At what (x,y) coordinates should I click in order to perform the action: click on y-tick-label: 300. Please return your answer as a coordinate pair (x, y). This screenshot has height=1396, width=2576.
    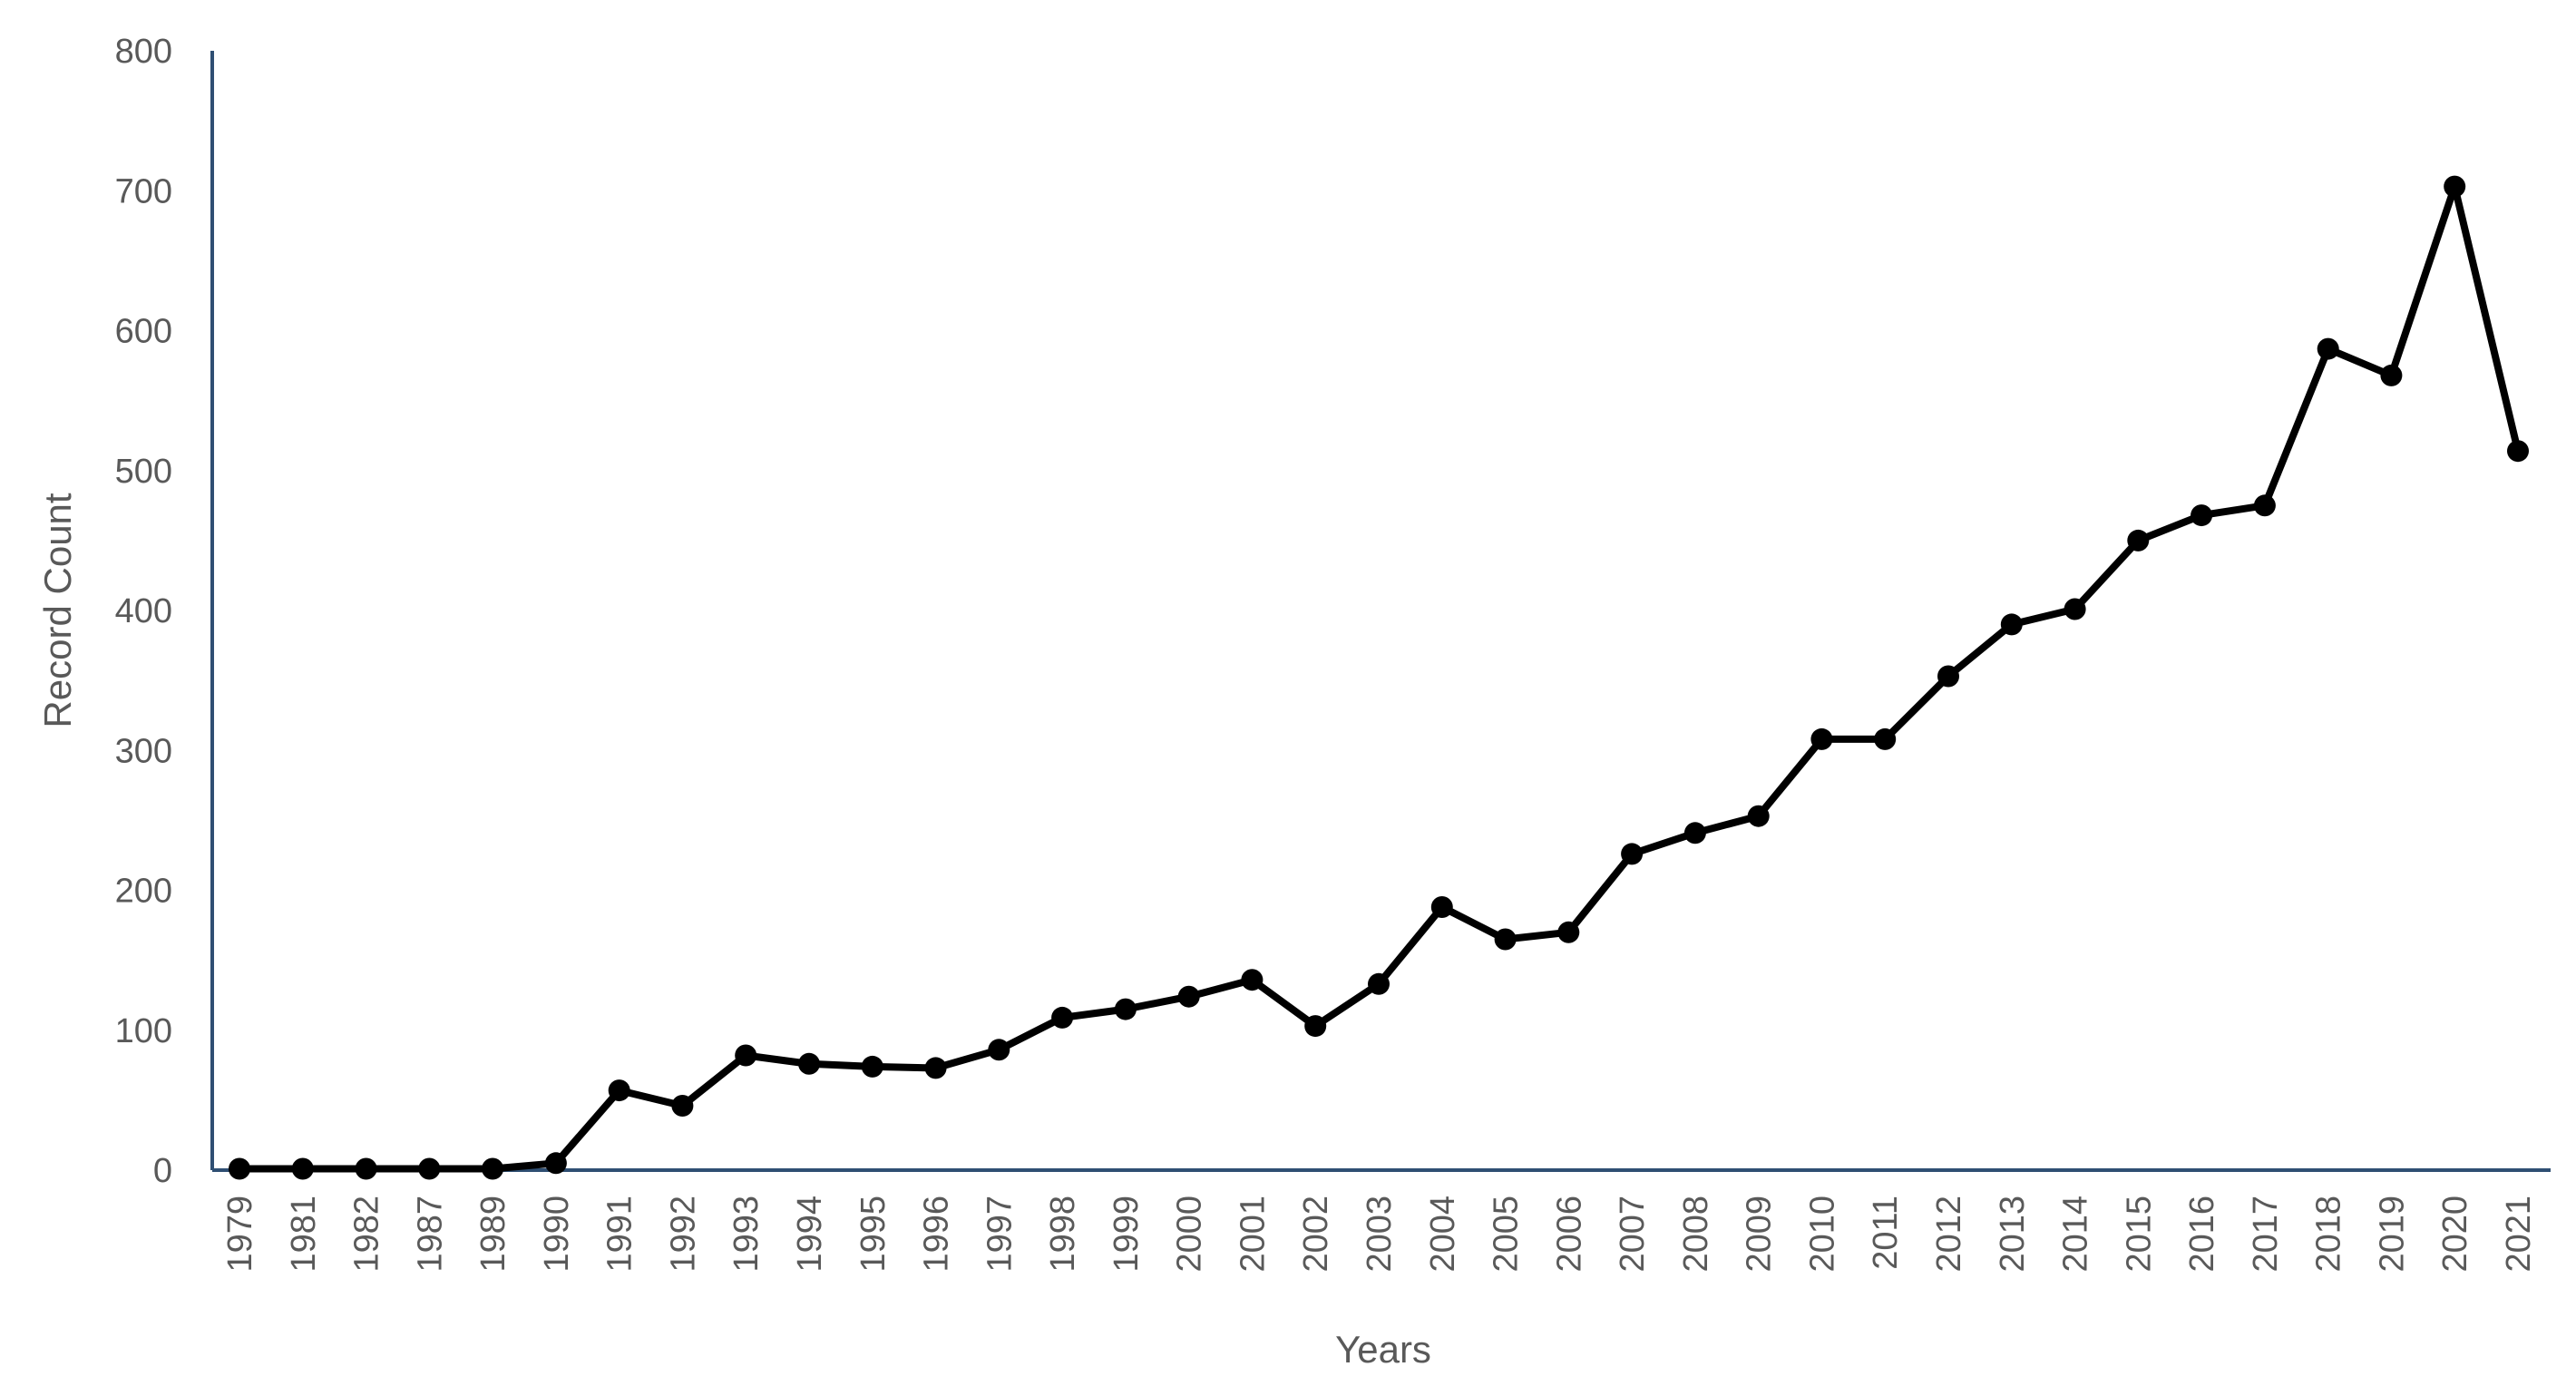
    Looking at the image, I should click on (143, 751).